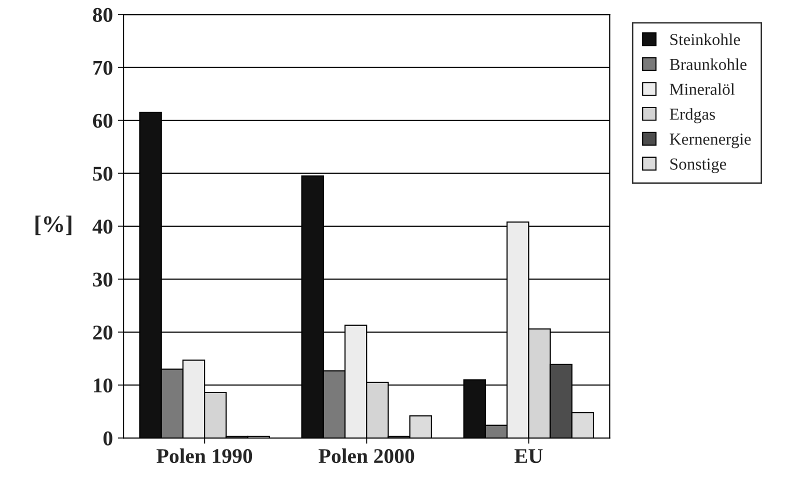 The width and height of the screenshot is (797, 484). I want to click on y-tick-label: 10, so click(103, 385).